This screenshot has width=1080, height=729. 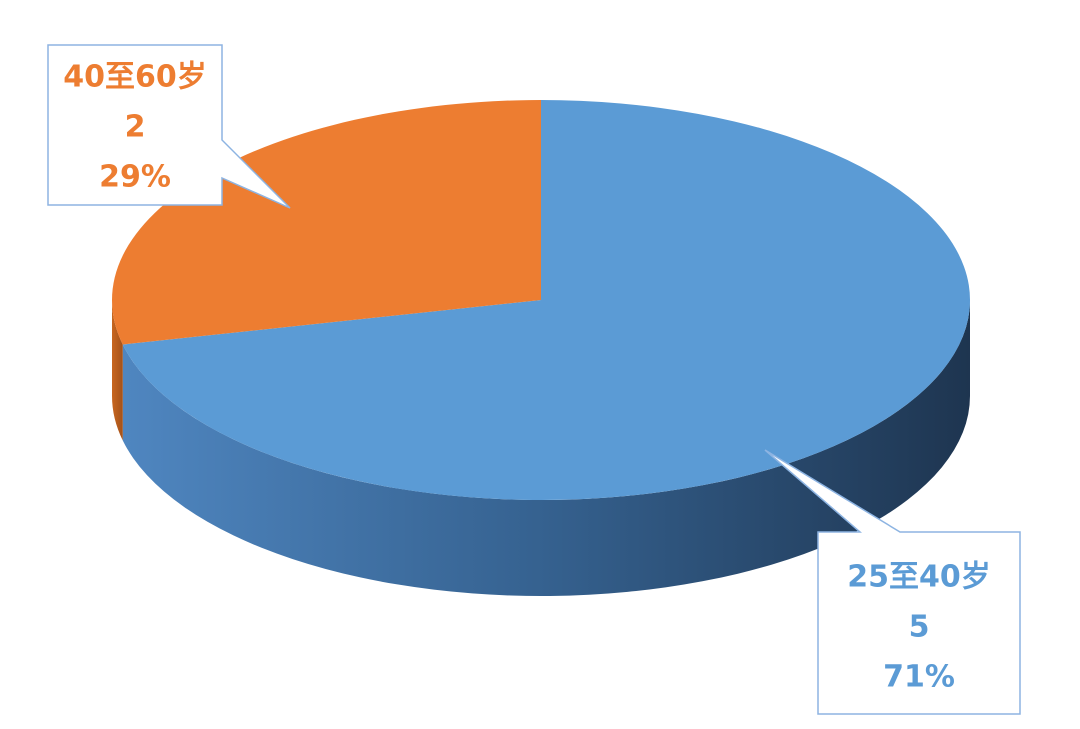 What do you see at coordinates (117, 370) in the screenshot?
I see `slice-side` at bounding box center [117, 370].